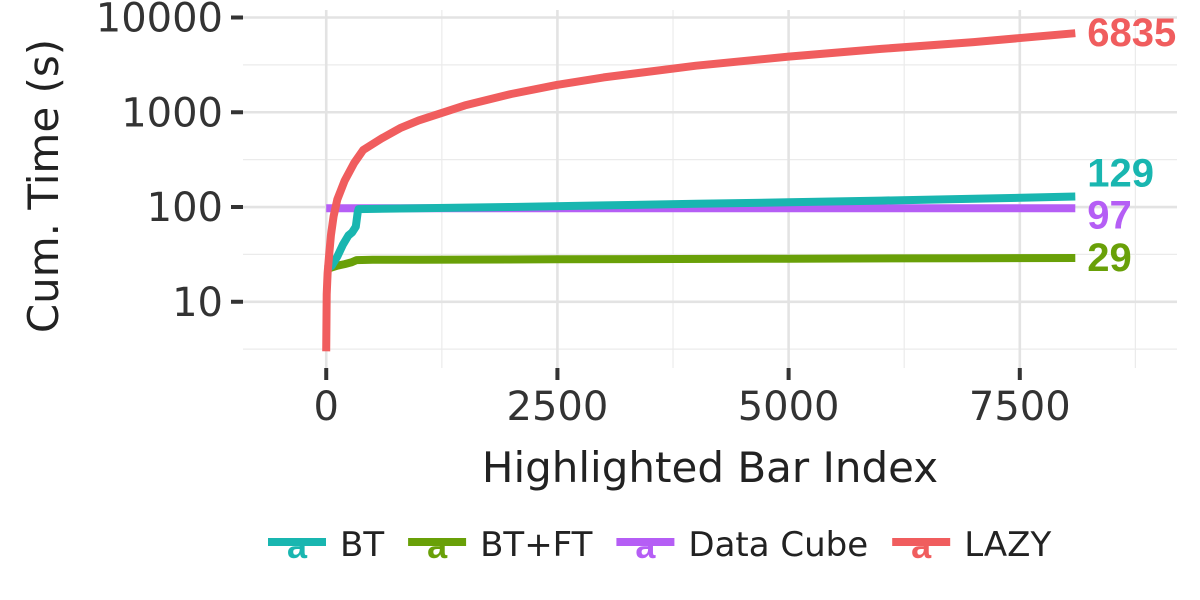  I want to click on x-axis: 0 2500 5000 7500, so click(692, 399).